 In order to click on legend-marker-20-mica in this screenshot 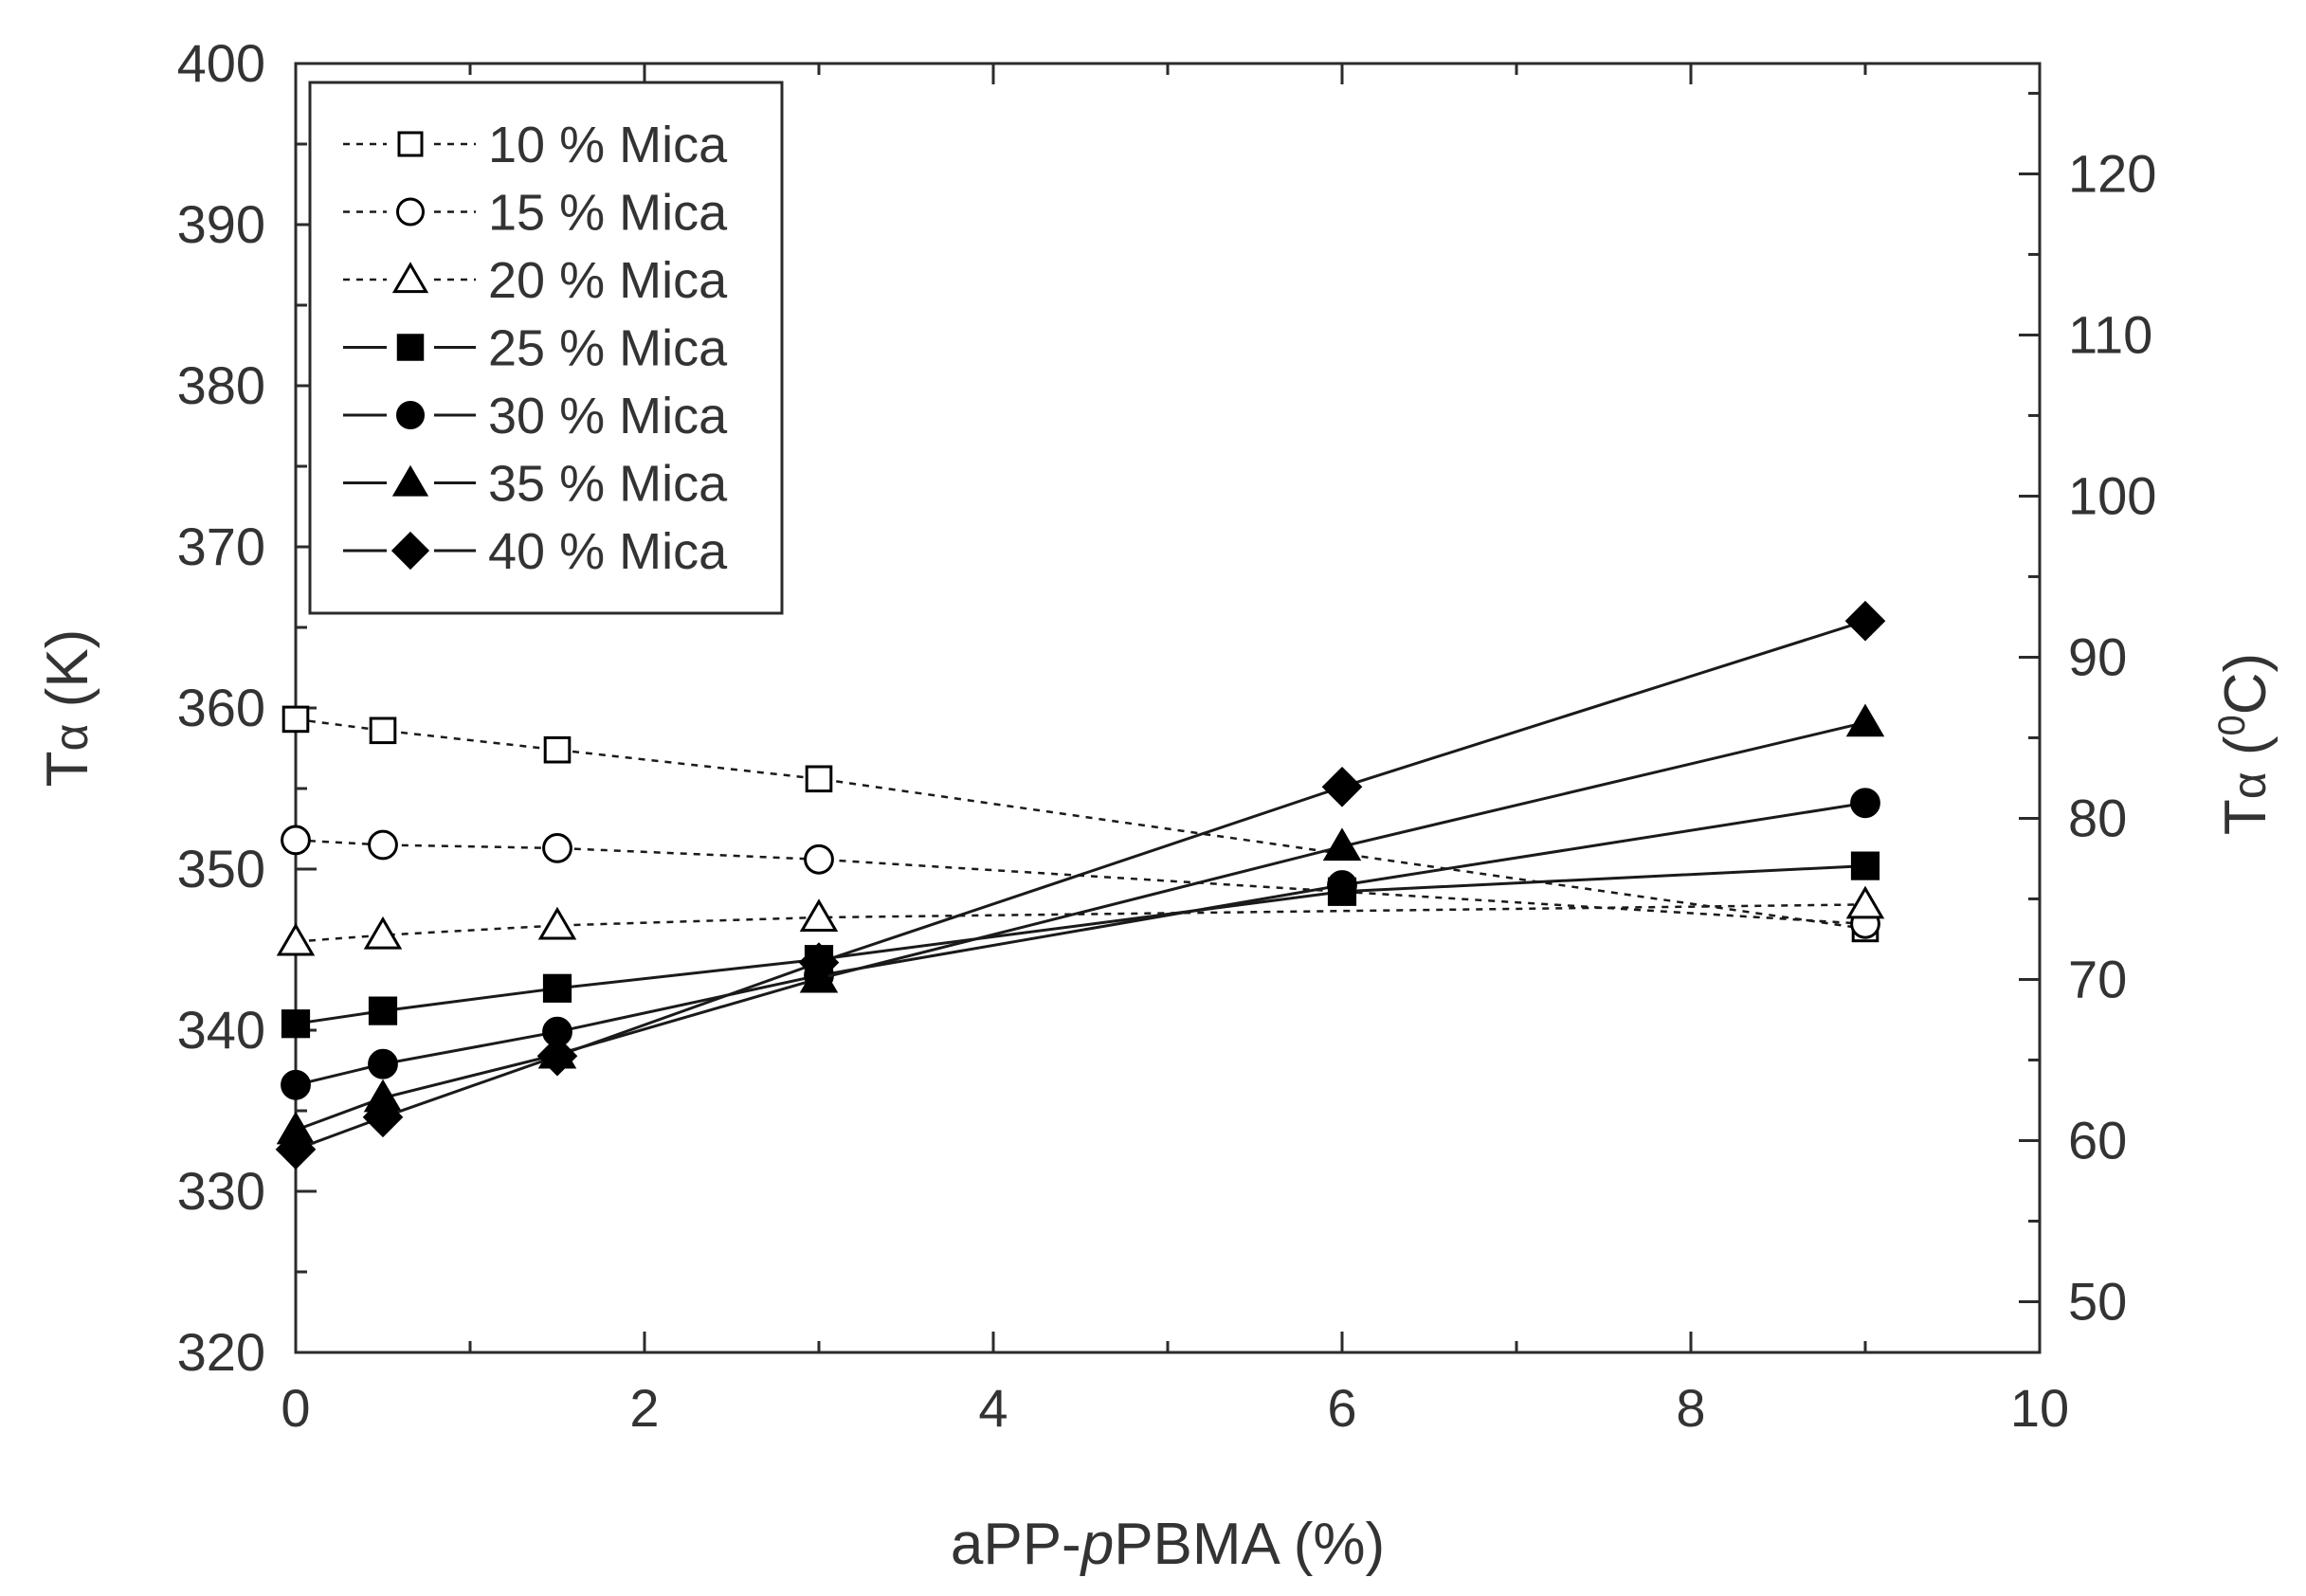, I will do `click(410, 278)`.